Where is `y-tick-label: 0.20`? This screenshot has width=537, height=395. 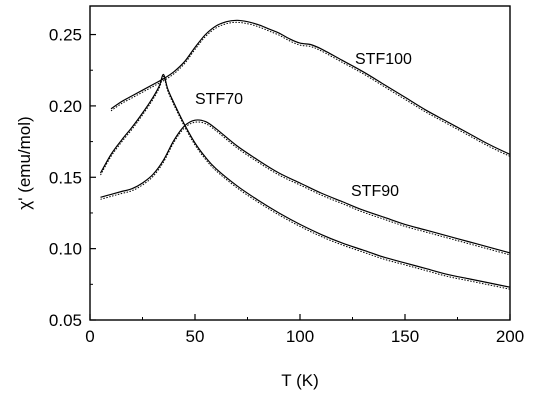 y-tick-label: 0.20 is located at coordinates (65, 106).